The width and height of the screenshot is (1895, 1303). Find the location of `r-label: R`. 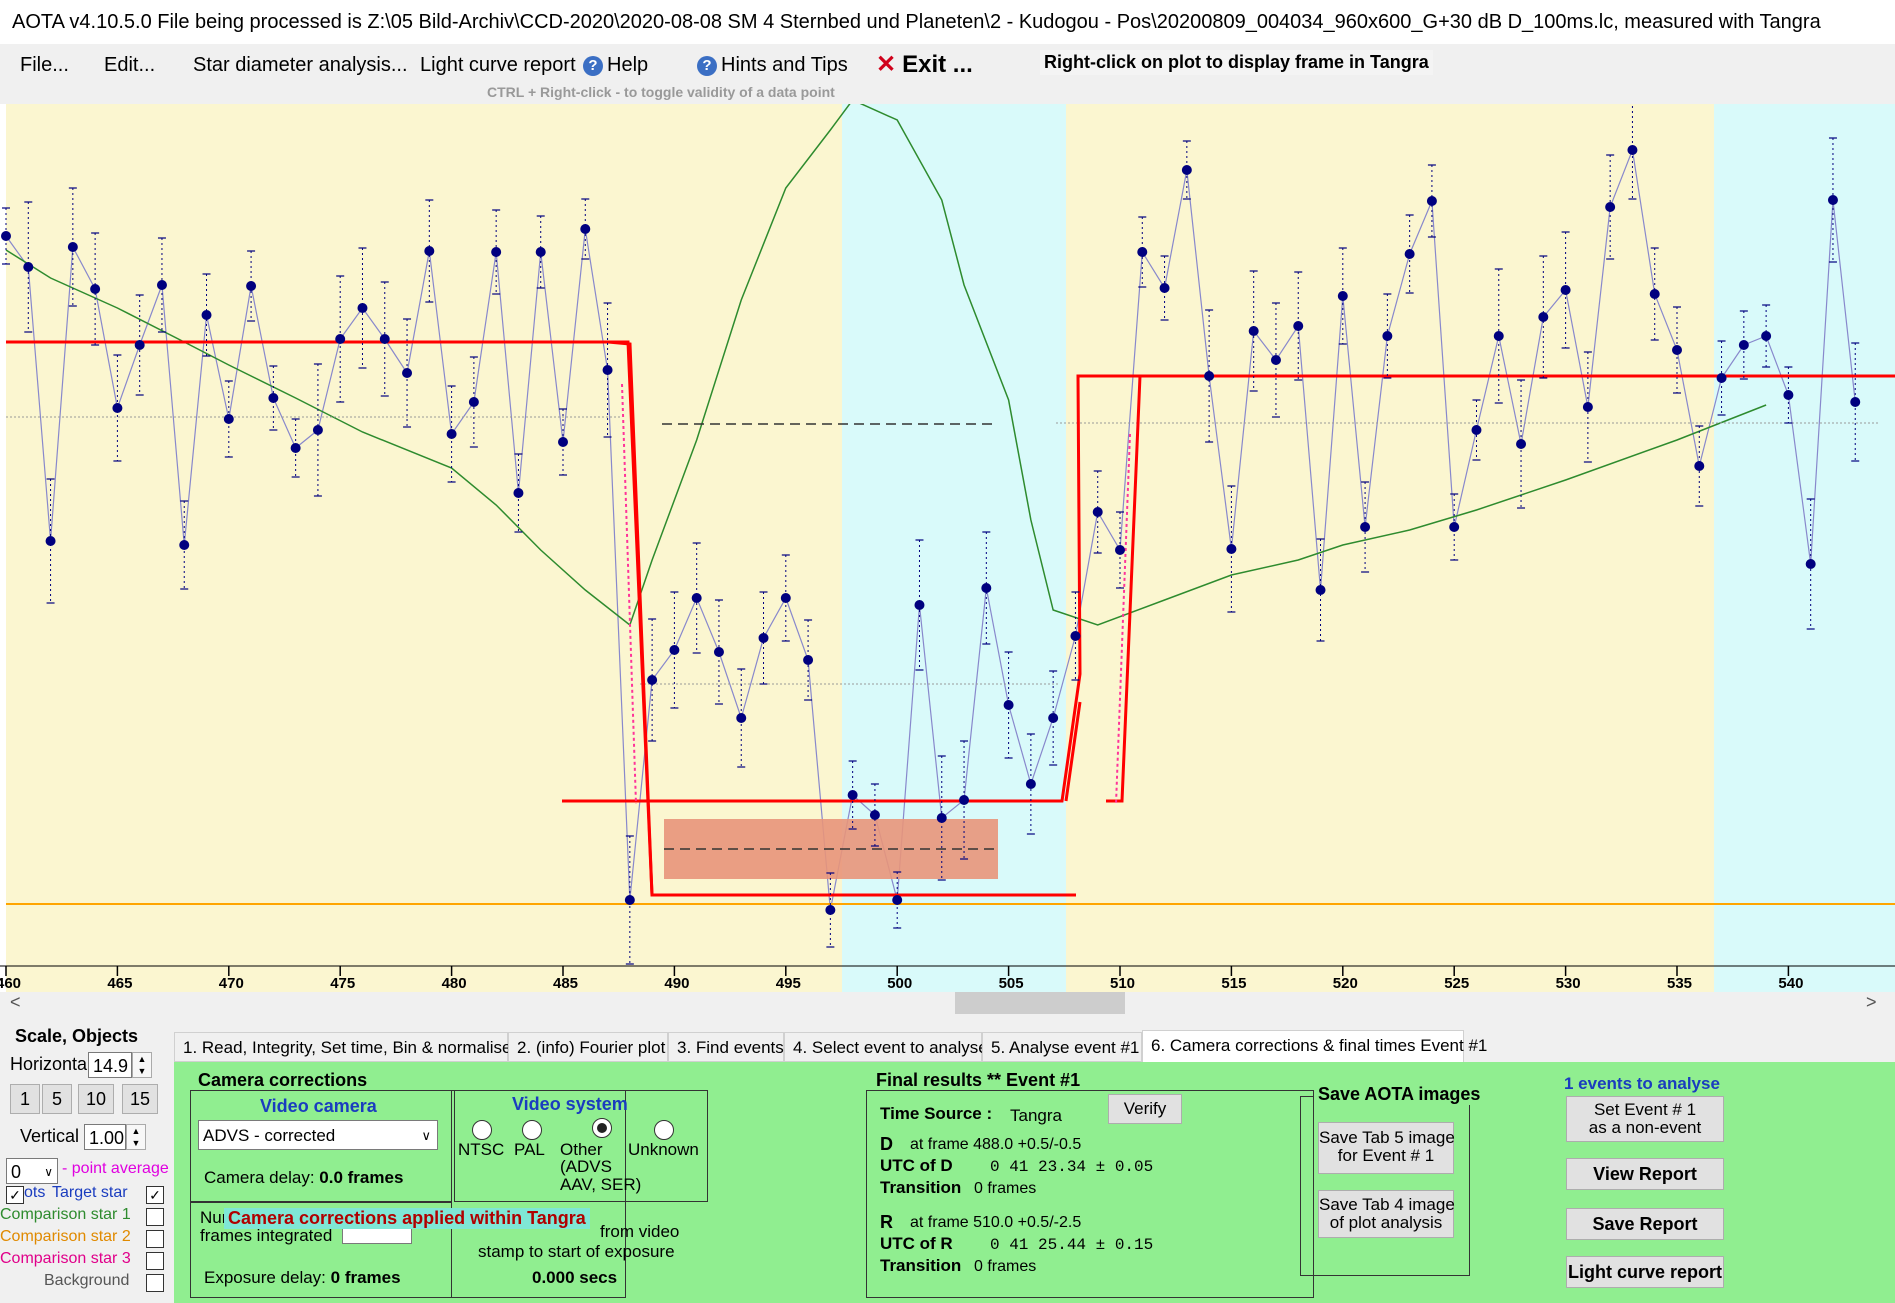

r-label: R is located at coordinates (886, 1222).